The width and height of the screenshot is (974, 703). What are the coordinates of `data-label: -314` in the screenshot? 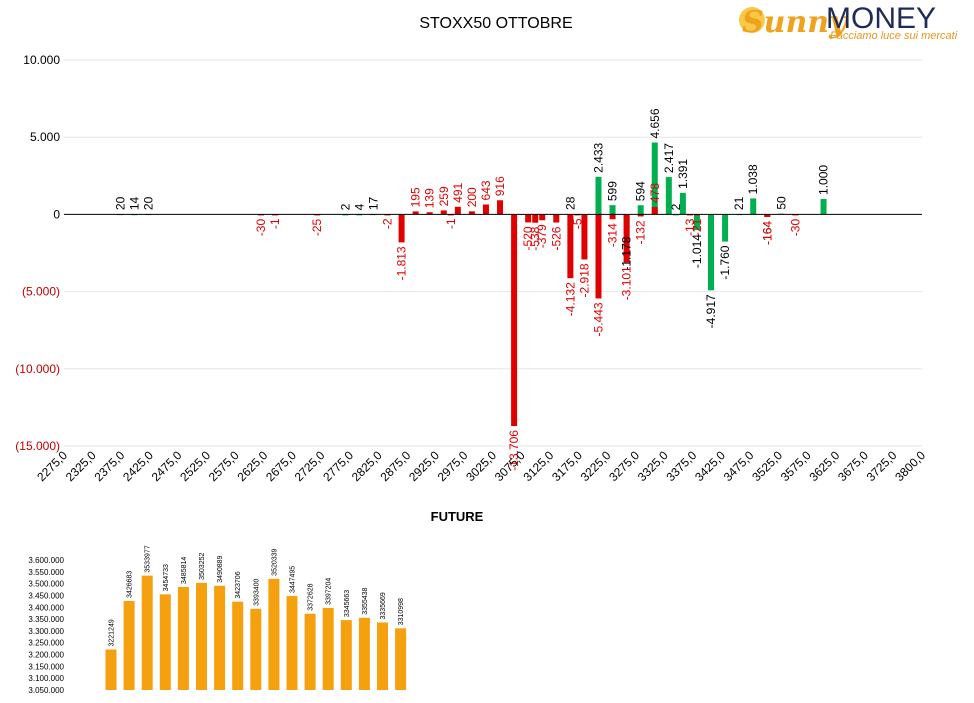 It's located at (613, 235).